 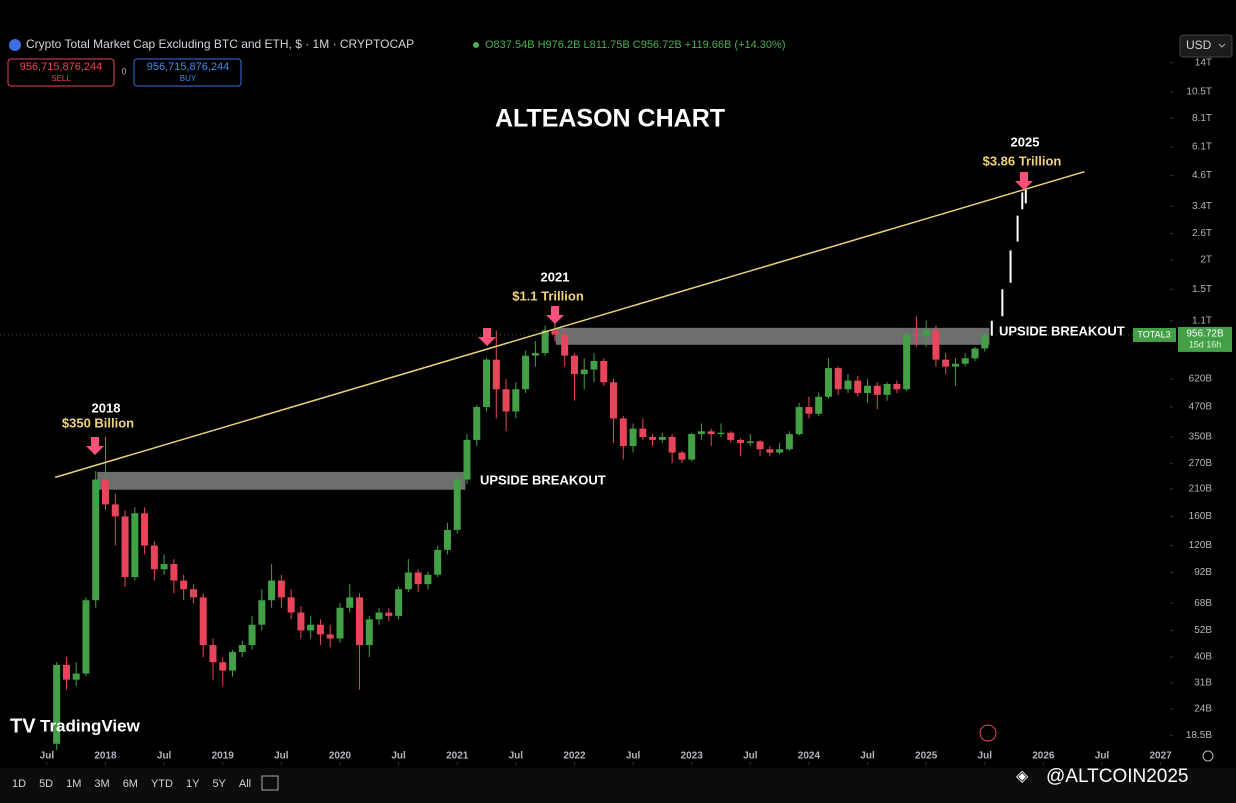 I want to click on timeframe-button: 1M, so click(x=73, y=784).